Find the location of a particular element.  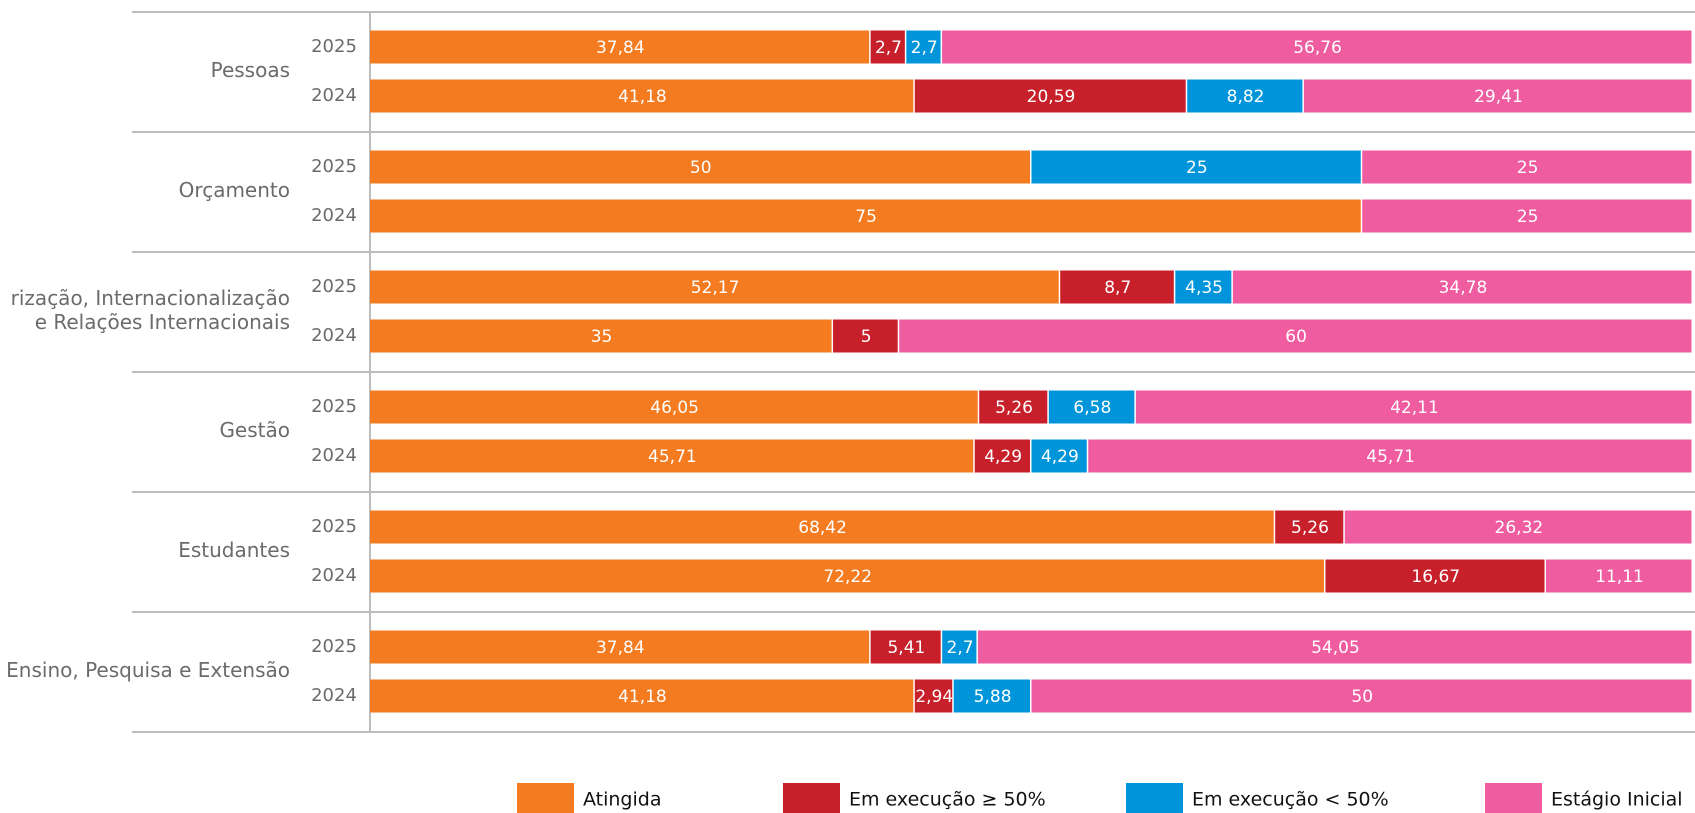

value-label: 5,41 is located at coordinates (906, 648).